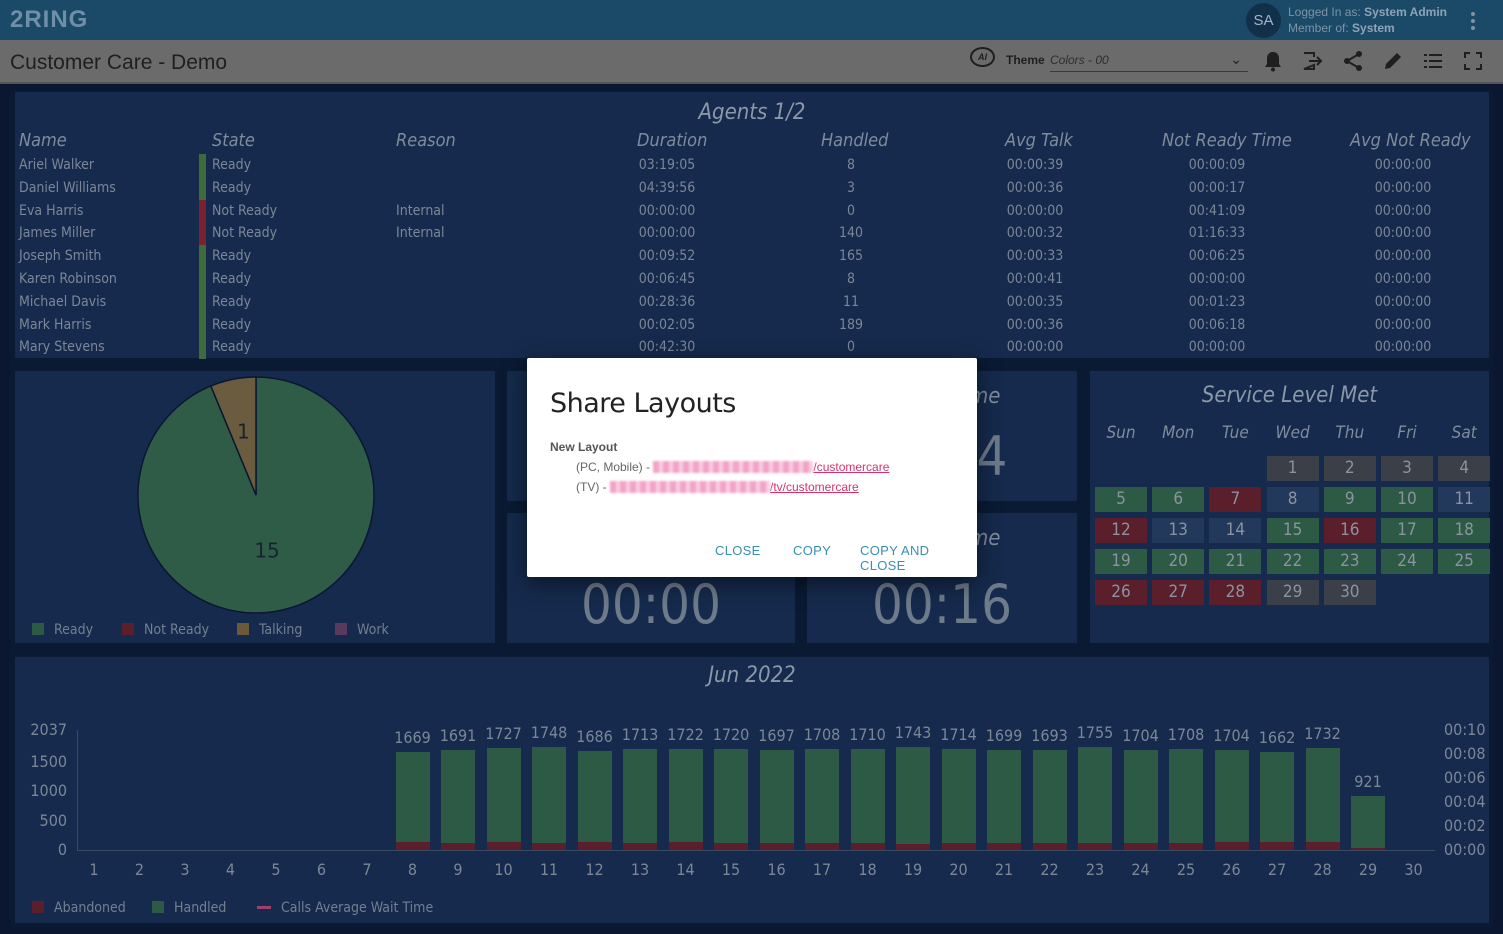 Image resolution: width=1503 pixels, height=934 pixels. What do you see at coordinates (1373, 28) in the screenshot?
I see `member-group: System` at bounding box center [1373, 28].